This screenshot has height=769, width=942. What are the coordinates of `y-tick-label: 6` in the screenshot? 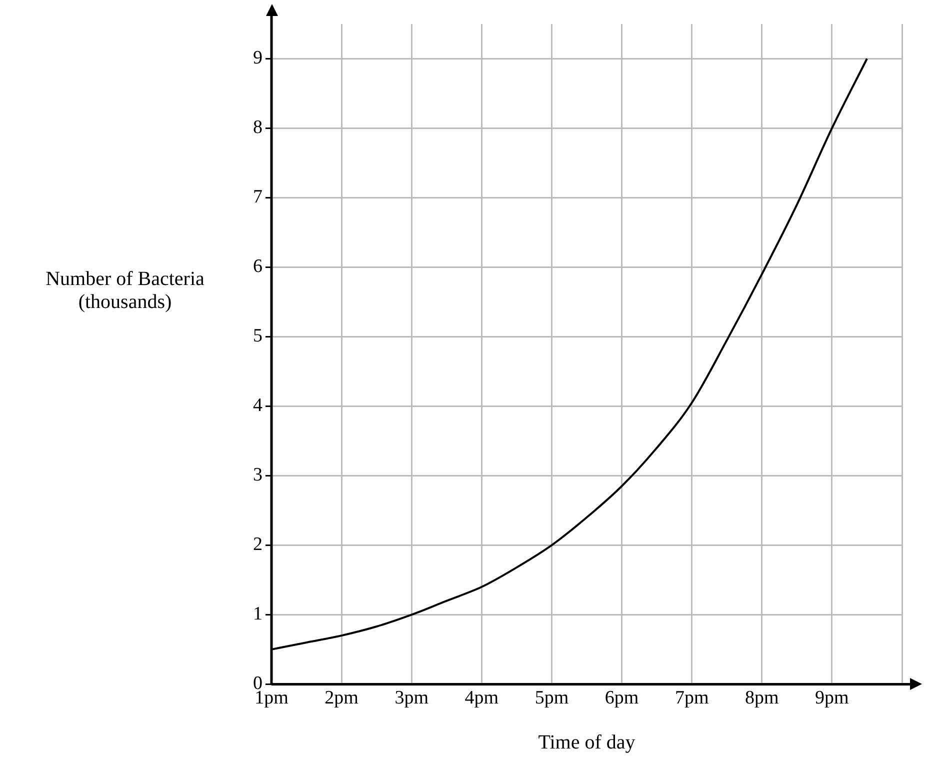 It's located at (257, 267).